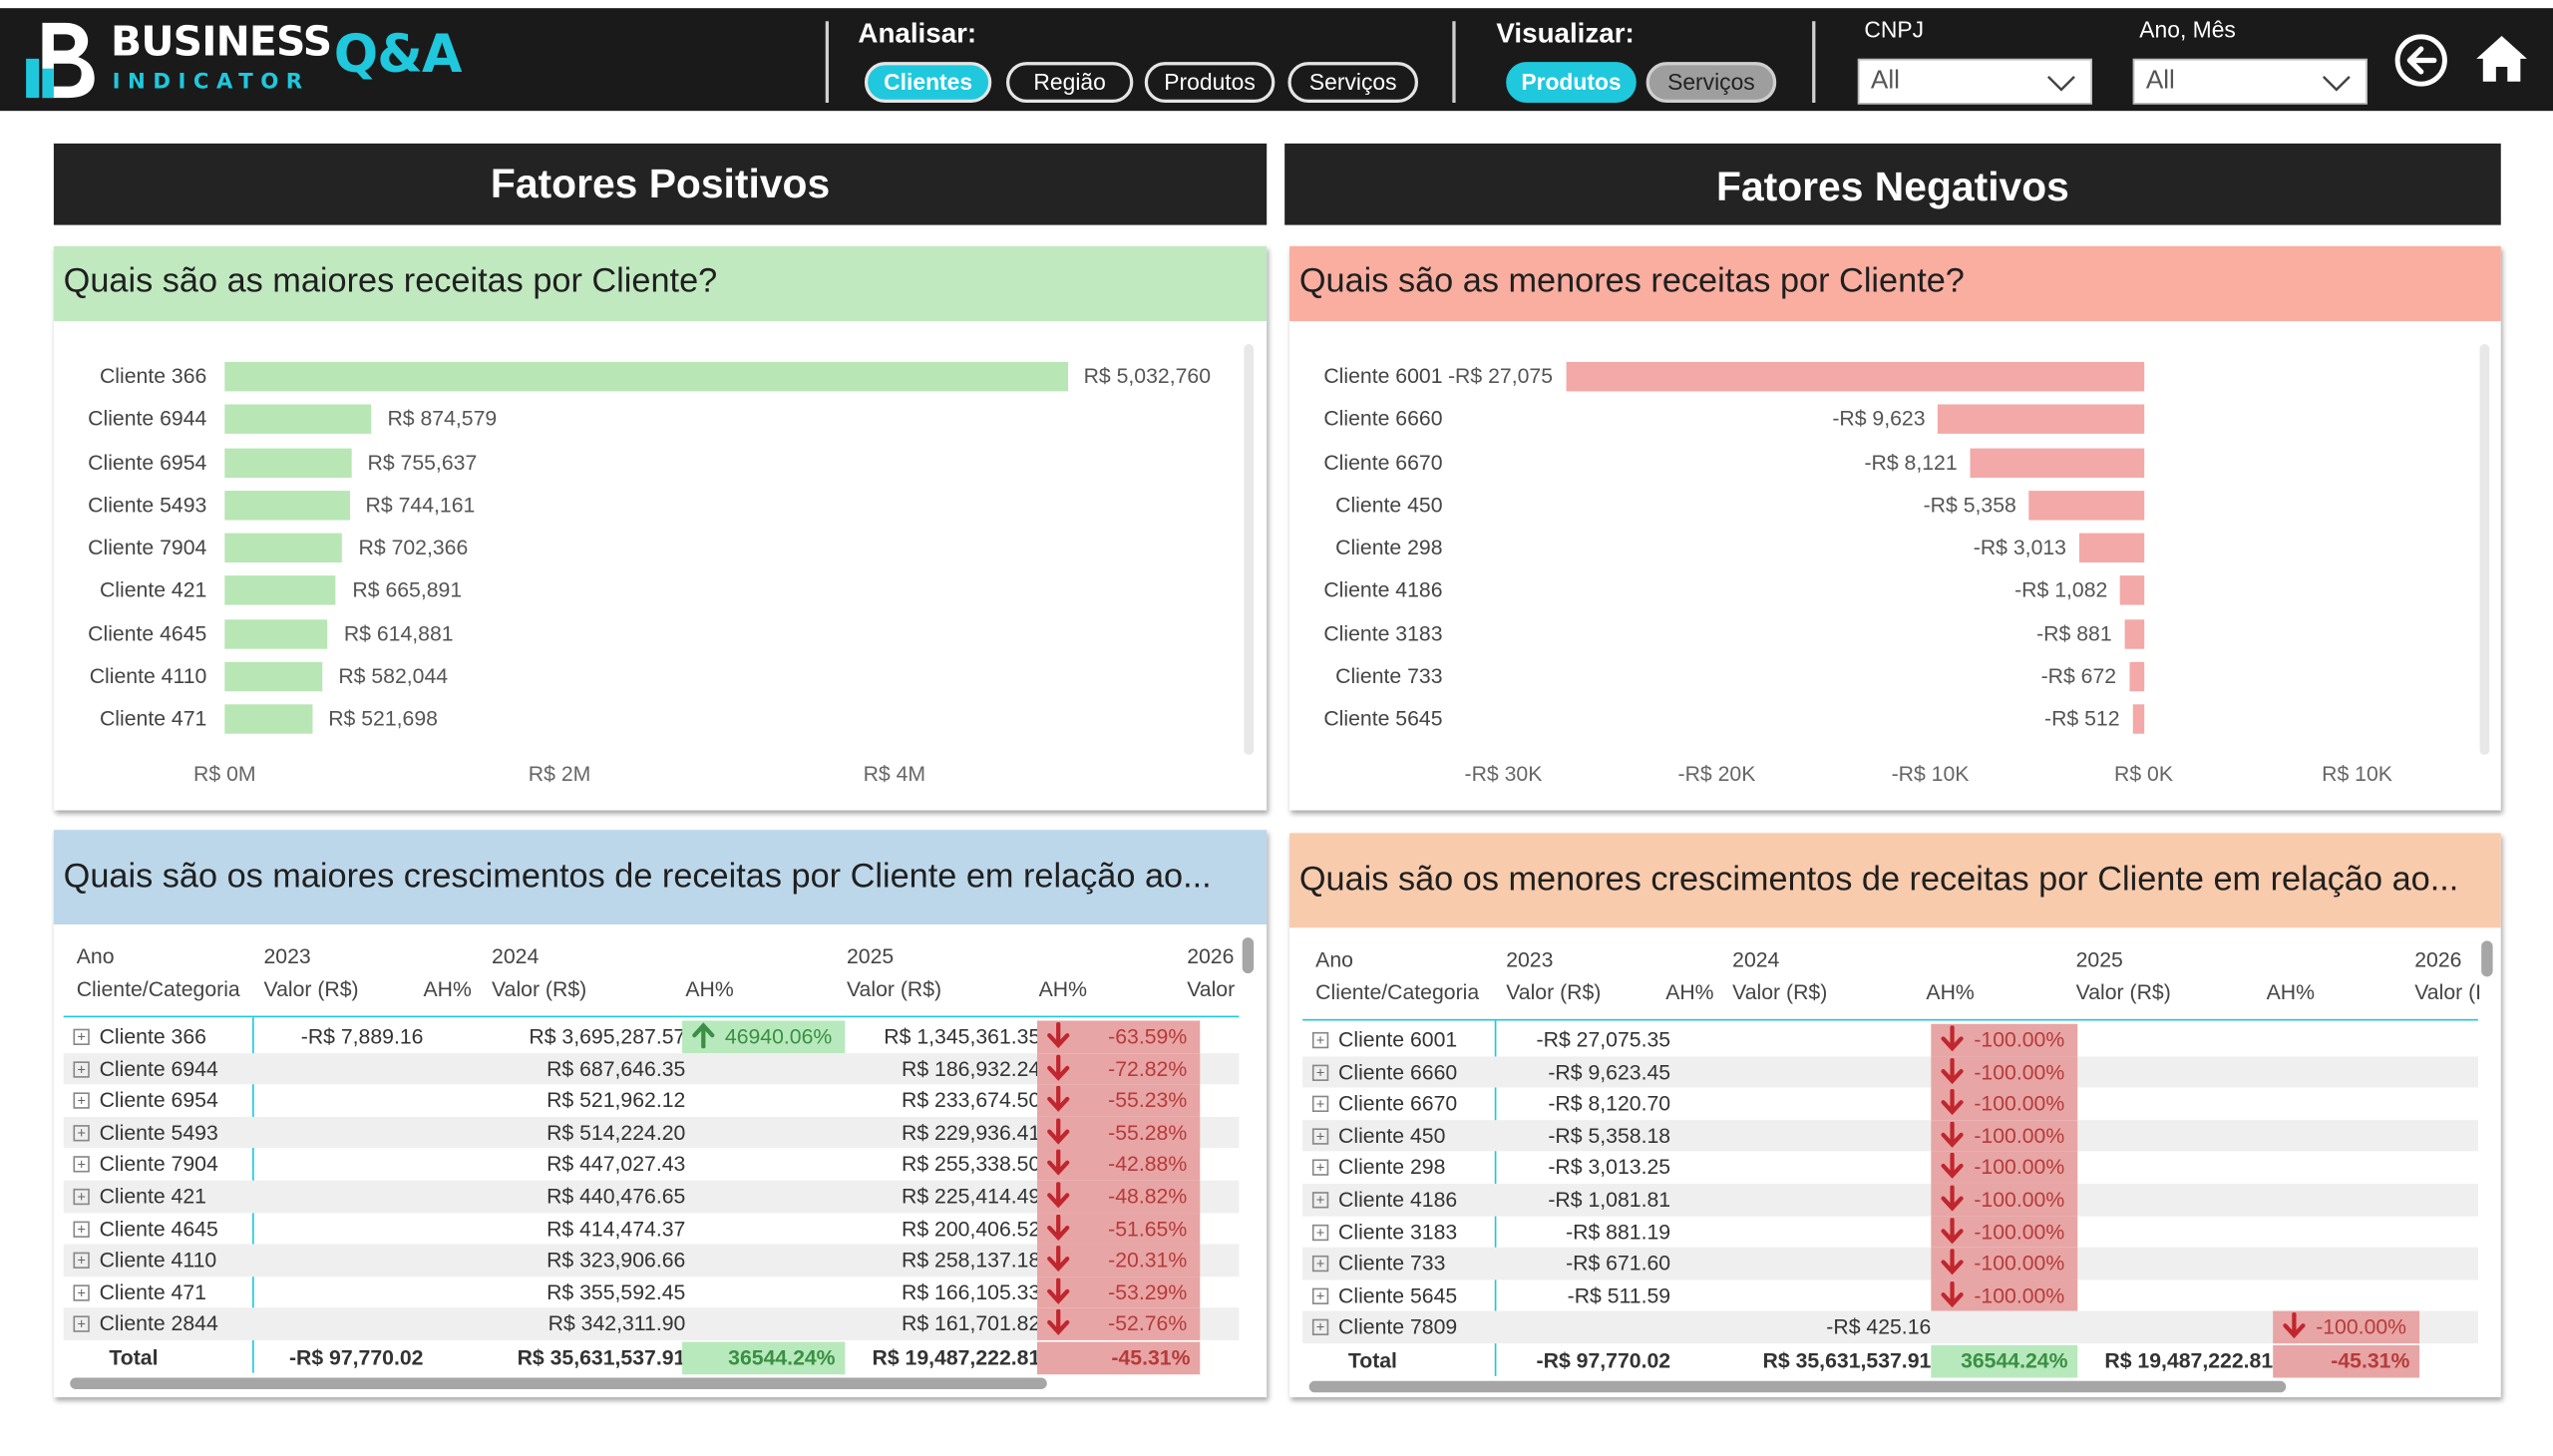 Image resolution: width=2553 pixels, height=1456 pixels. What do you see at coordinates (1890, 1039) in the screenshot?
I see `table-row: + Cliente 6001 -R$ 27,075.35 -100.00%` at bounding box center [1890, 1039].